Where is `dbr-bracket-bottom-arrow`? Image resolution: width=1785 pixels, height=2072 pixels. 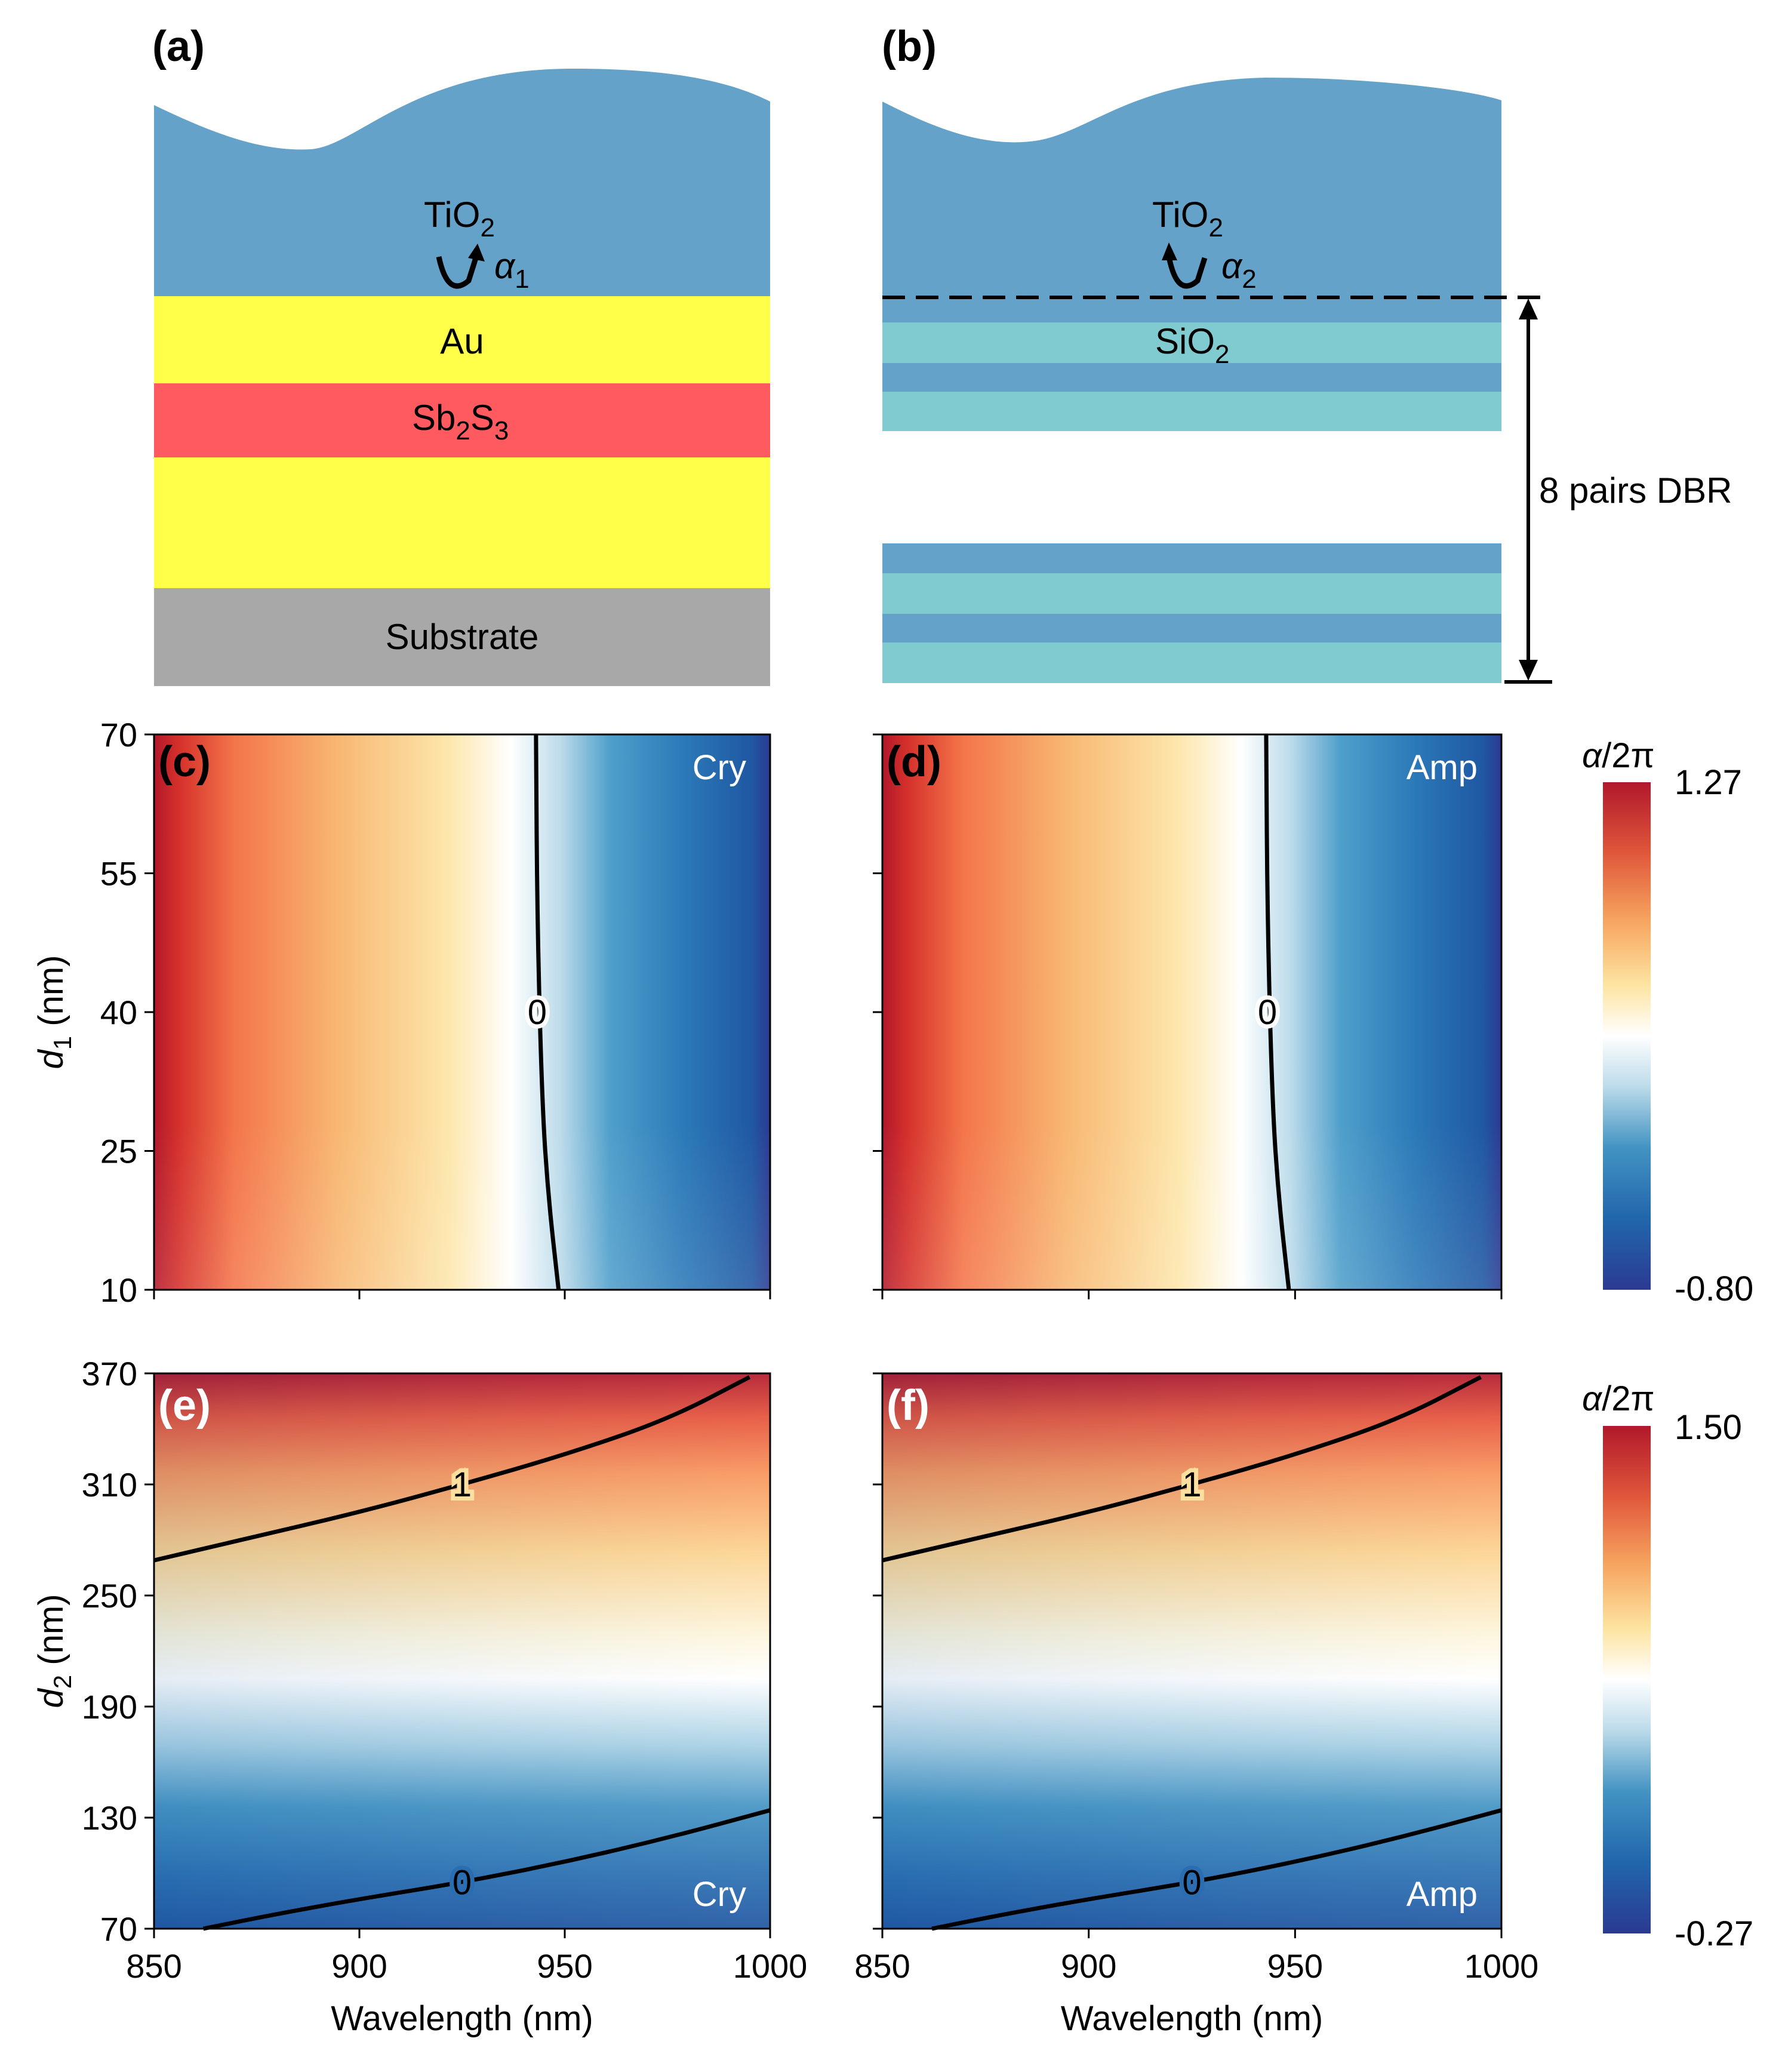 dbr-bracket-bottom-arrow is located at coordinates (1528, 670).